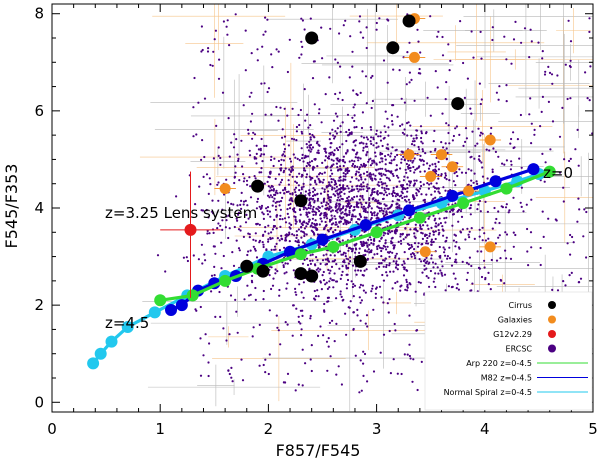  I want to click on x-tick-label: 5, so click(593, 429).